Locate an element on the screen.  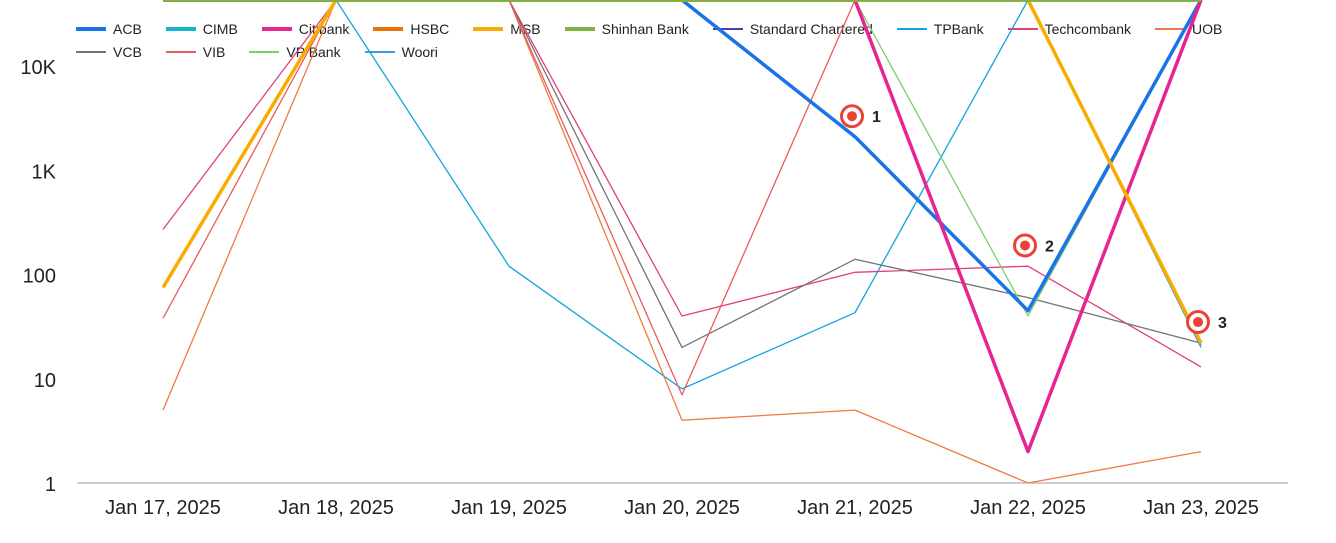
legend-item-vib: VIB is located at coordinates (195, 51).